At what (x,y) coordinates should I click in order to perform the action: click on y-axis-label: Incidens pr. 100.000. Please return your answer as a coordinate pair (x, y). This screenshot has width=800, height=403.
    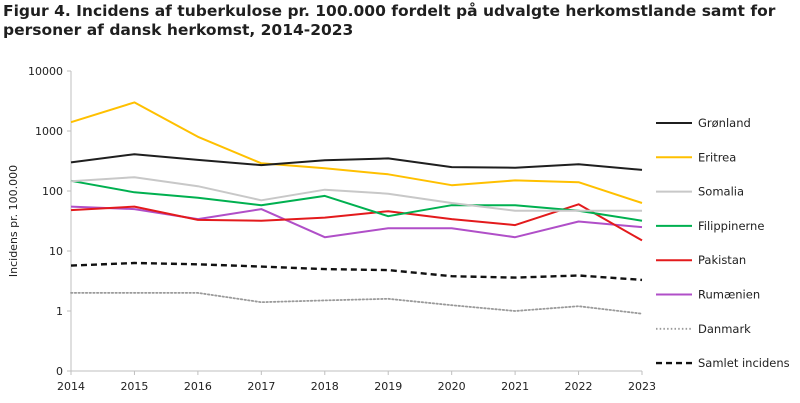
    Looking at the image, I should click on (13, 221).